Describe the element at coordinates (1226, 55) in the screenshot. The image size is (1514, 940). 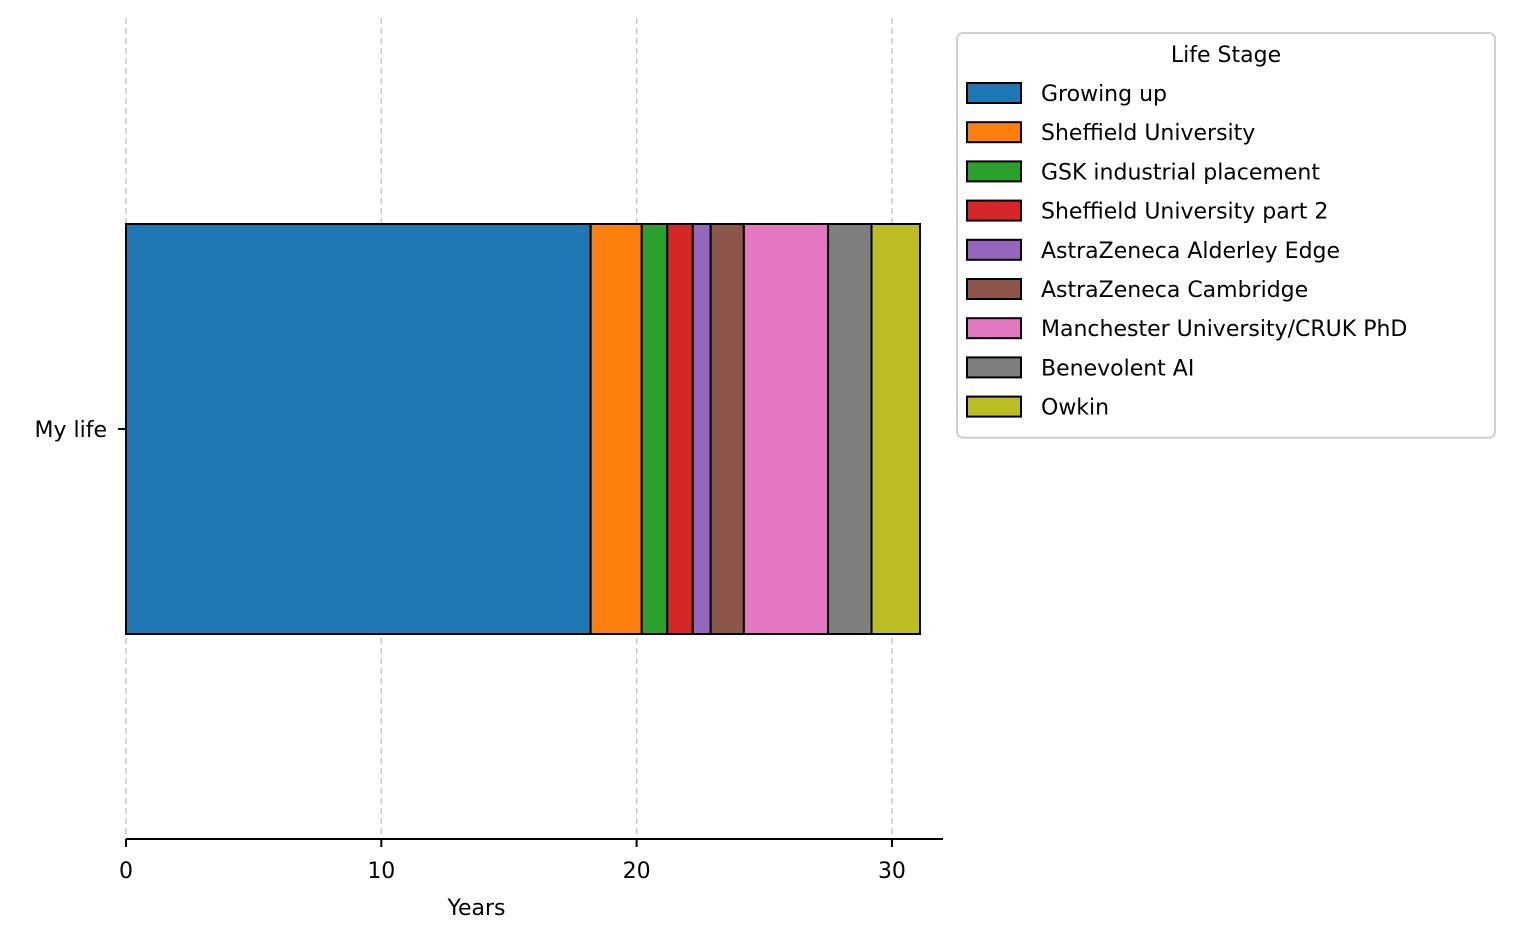
I see `legend-title: Life Stage` at that location.